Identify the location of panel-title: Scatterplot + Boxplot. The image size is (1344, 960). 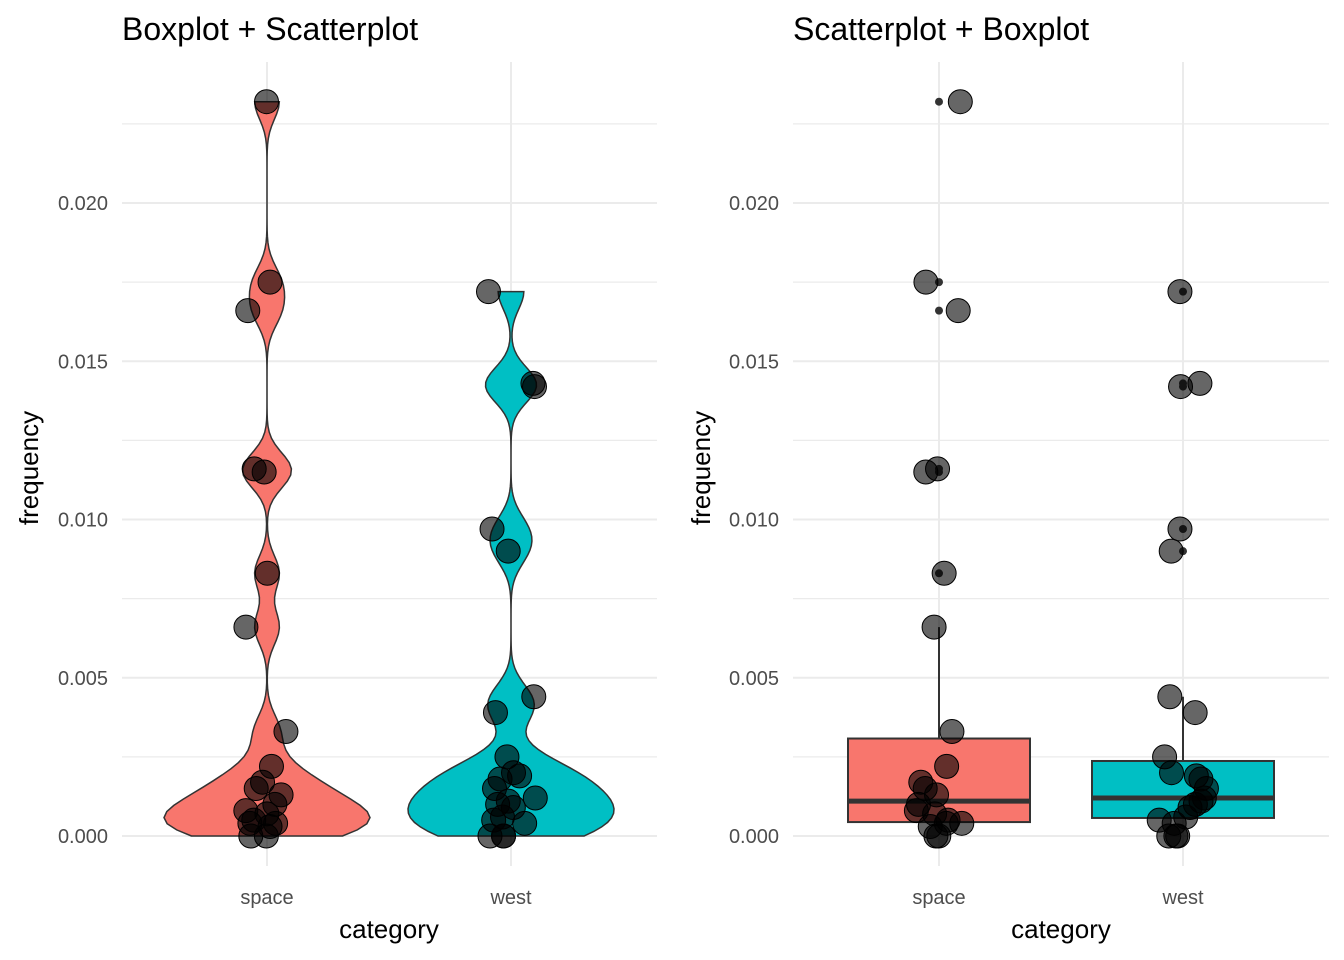
(941, 29).